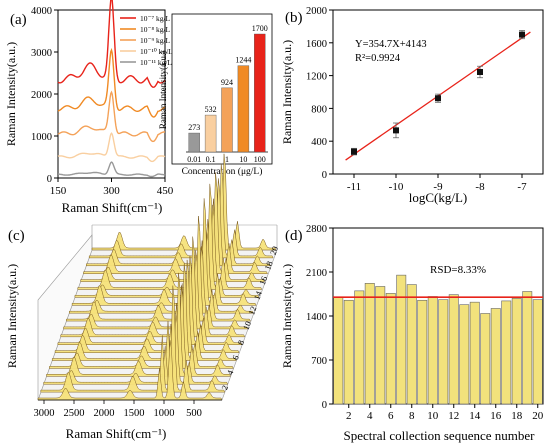 This screenshot has width=550, height=446. Describe the element at coordinates (412, 416) in the screenshot. I see `panel-d-x-tick-label: 8` at that location.